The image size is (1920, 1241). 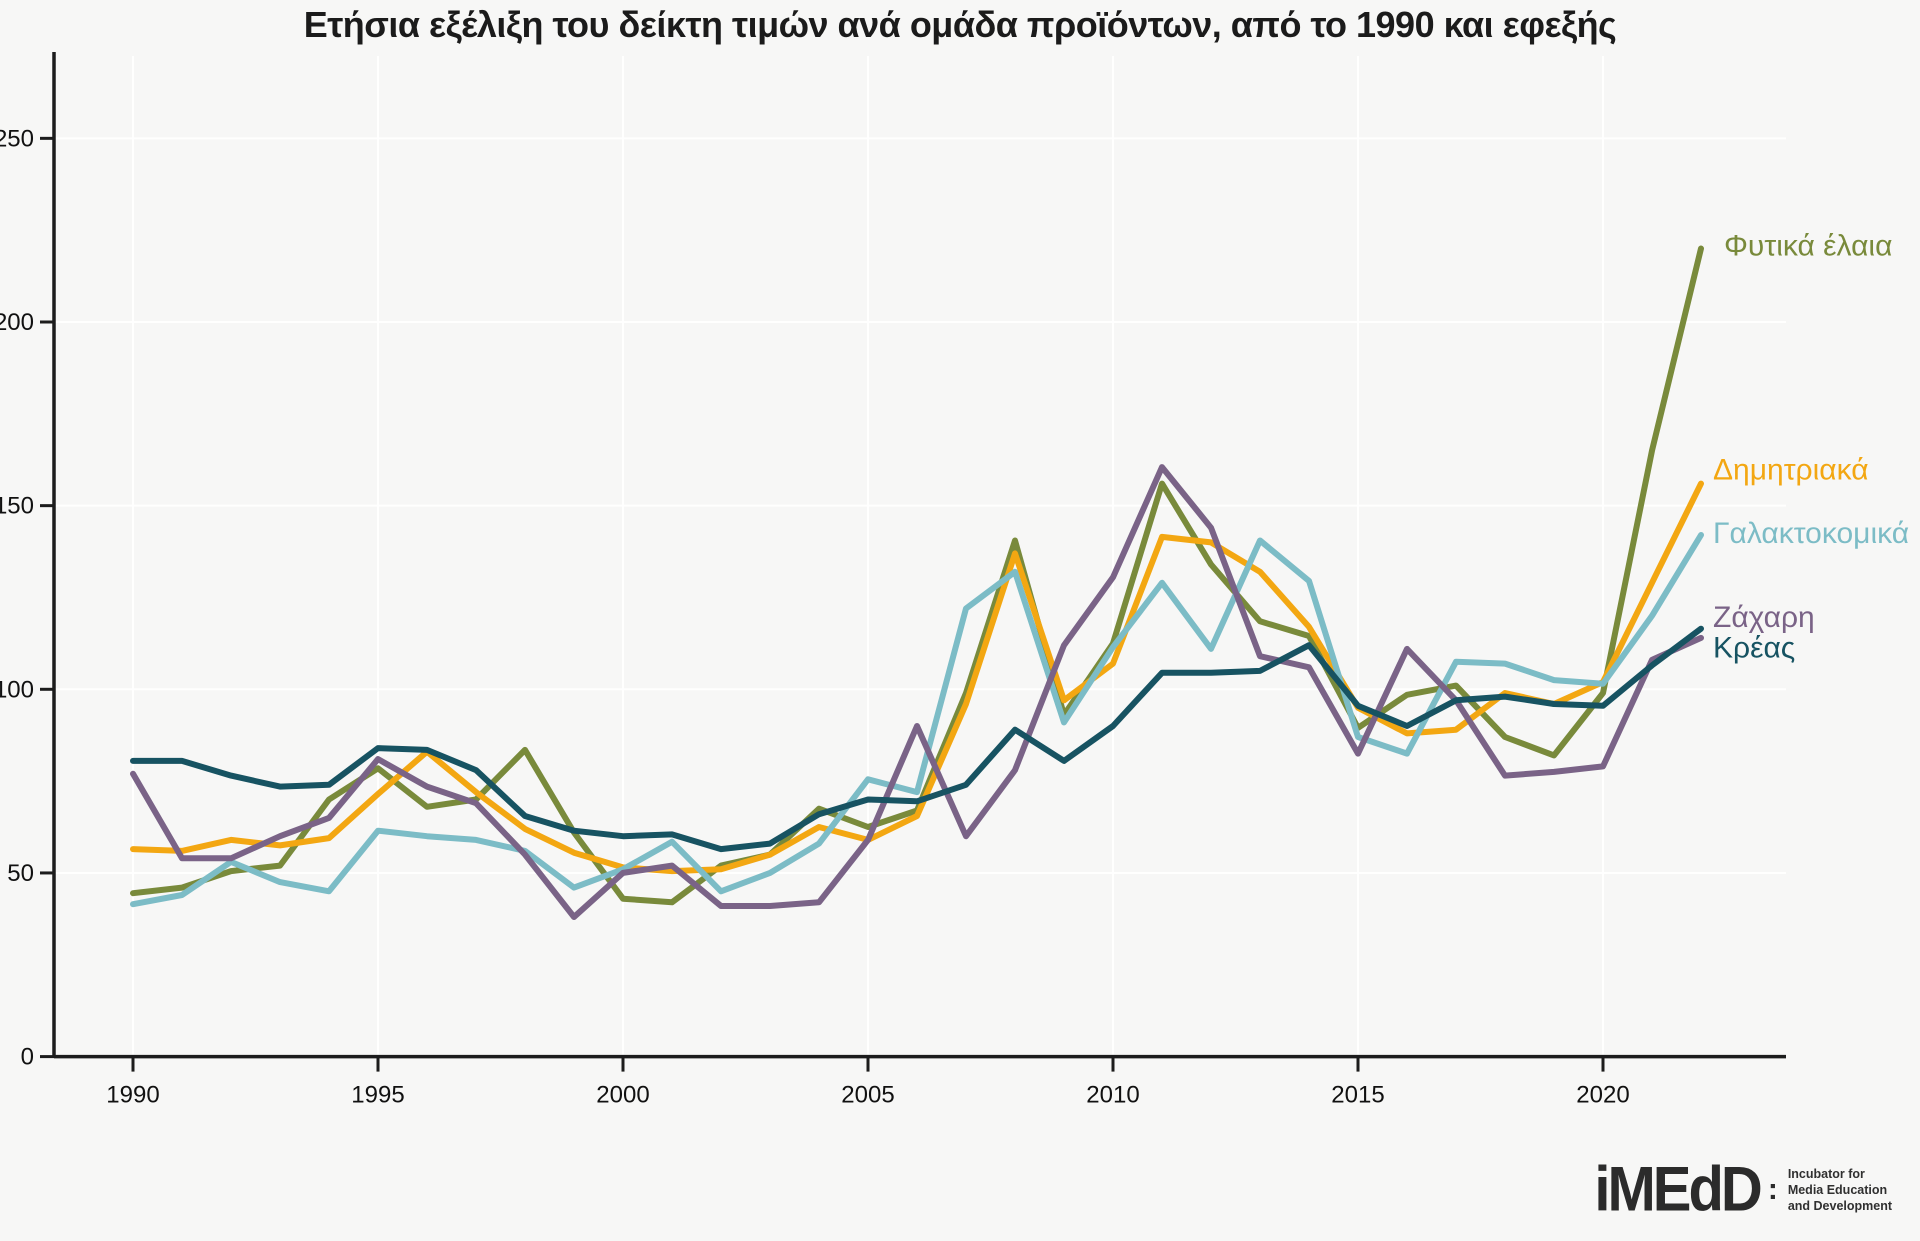 What do you see at coordinates (377, 1095) in the screenshot?
I see `x-axis-tick-label: 1995` at bounding box center [377, 1095].